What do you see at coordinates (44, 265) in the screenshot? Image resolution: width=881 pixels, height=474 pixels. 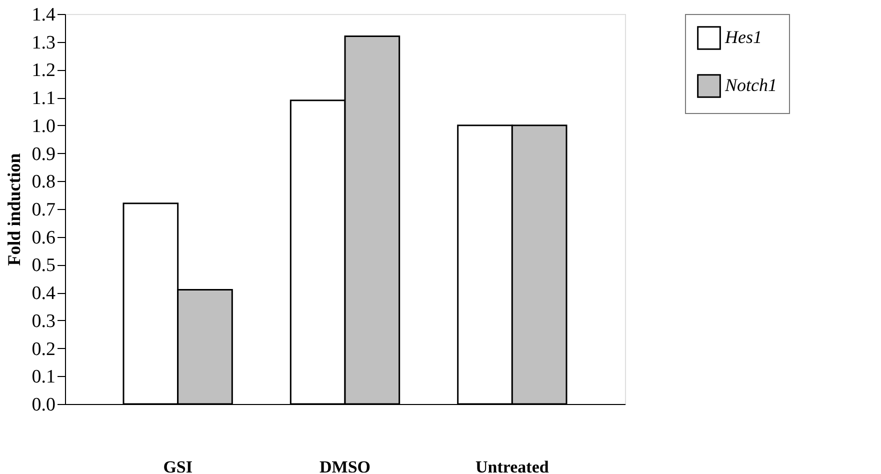 I see `y-tick-label: 0.5` at bounding box center [44, 265].